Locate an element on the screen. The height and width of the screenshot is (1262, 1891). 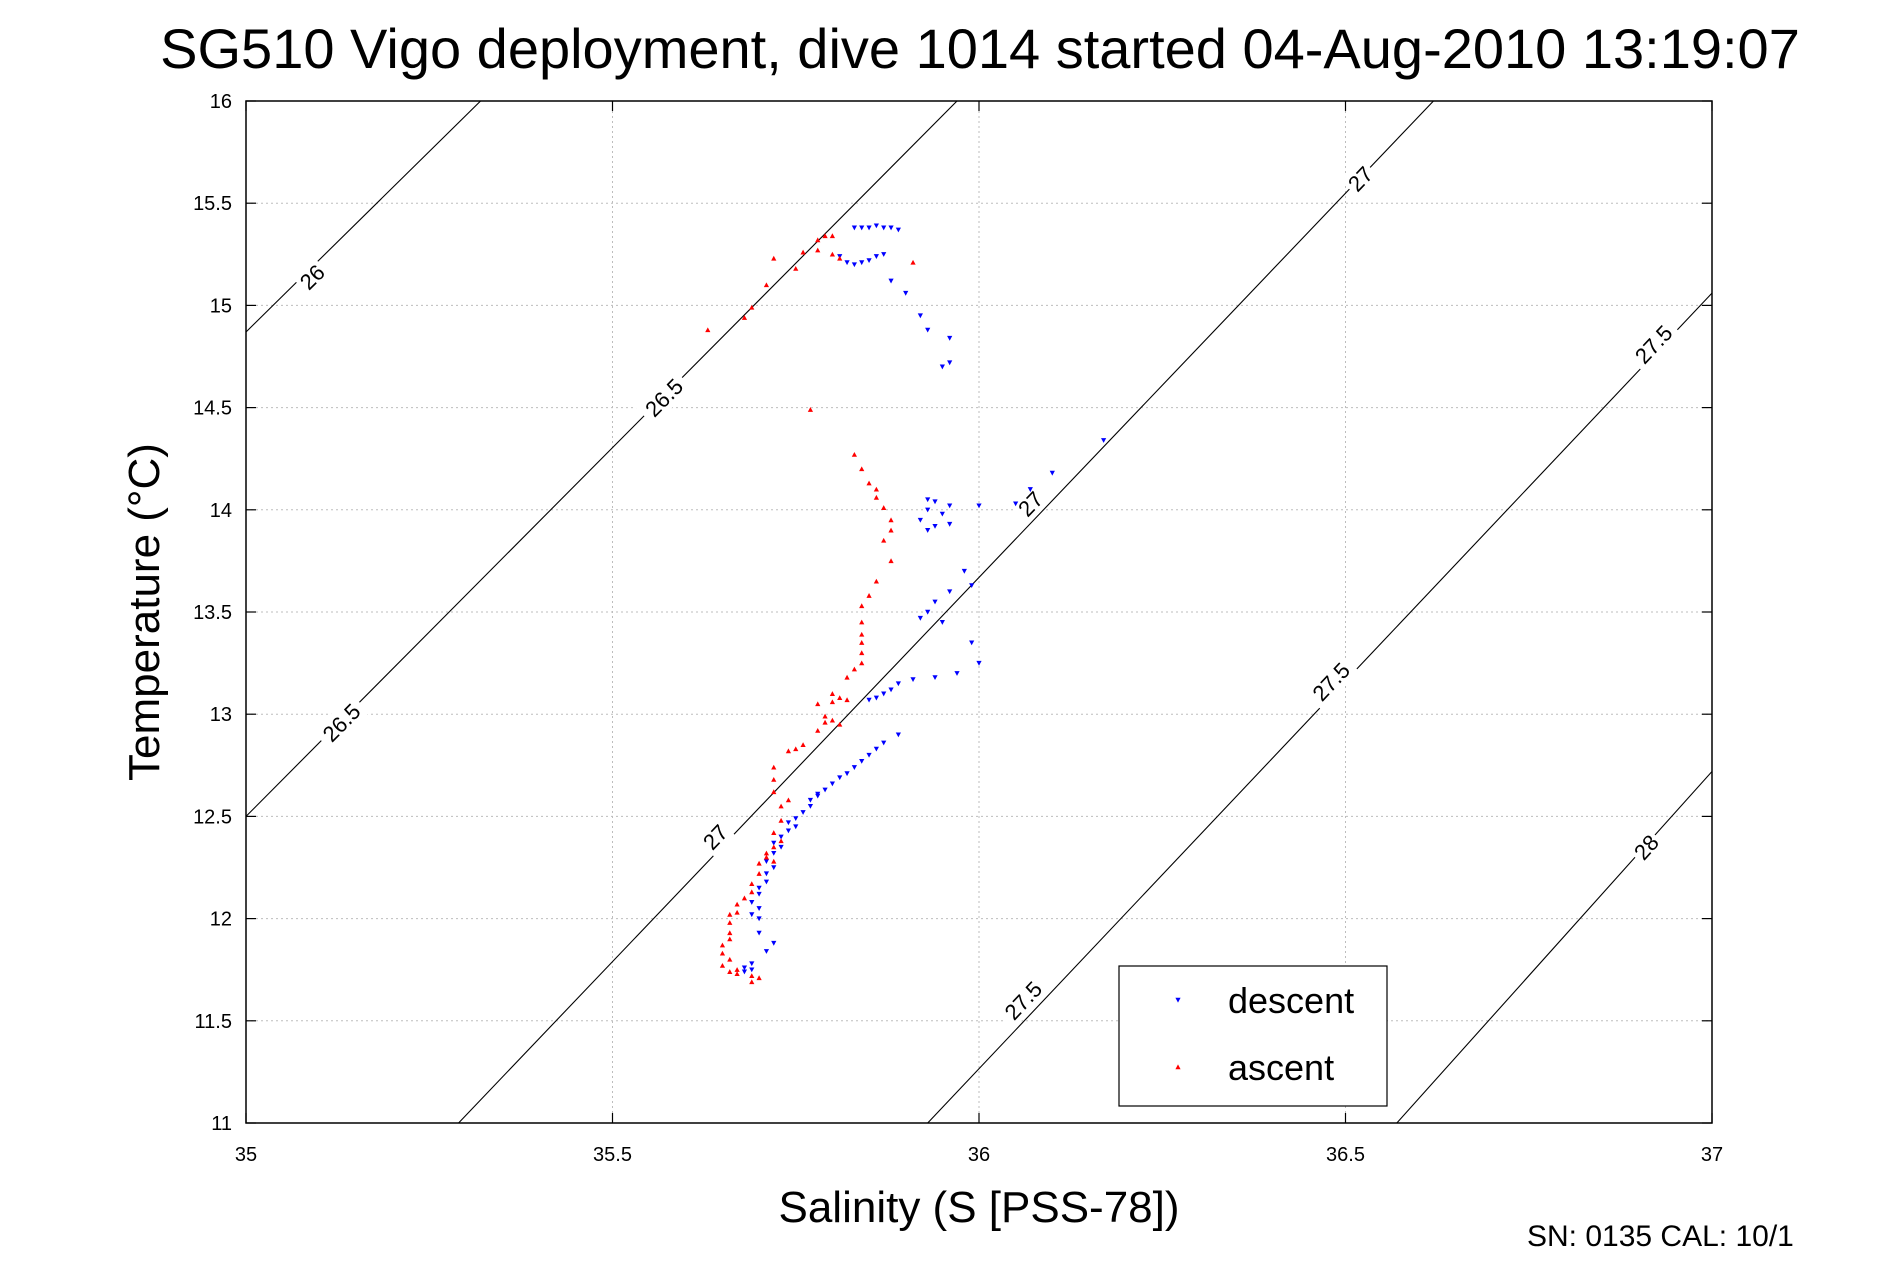
y-tick-label: 15.5 is located at coordinates (212, 204).